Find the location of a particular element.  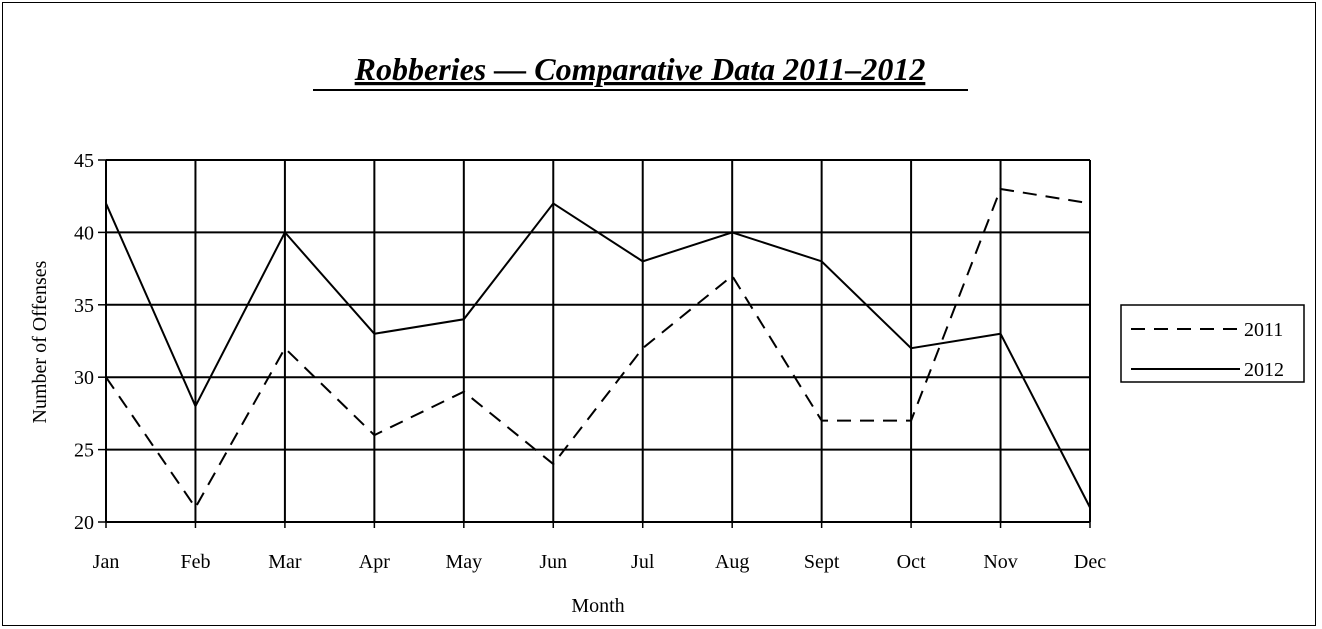

legend-label-2012: 2012 is located at coordinates (1264, 370).